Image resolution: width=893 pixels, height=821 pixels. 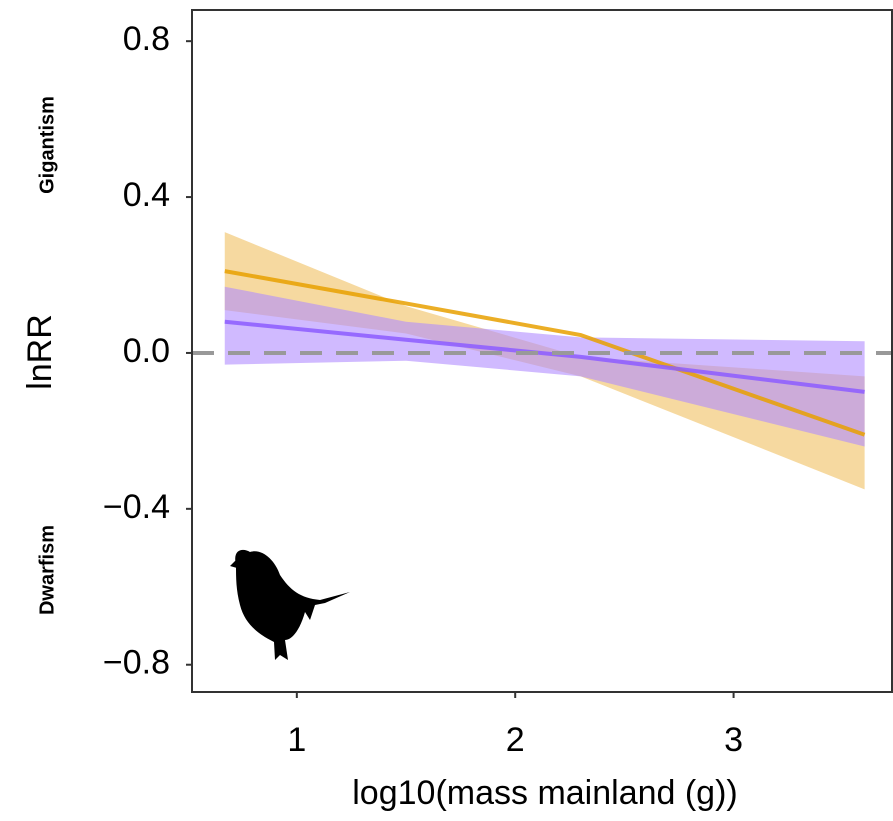 What do you see at coordinates (136, 663) in the screenshot?
I see `y-tick-label: −0.8` at bounding box center [136, 663].